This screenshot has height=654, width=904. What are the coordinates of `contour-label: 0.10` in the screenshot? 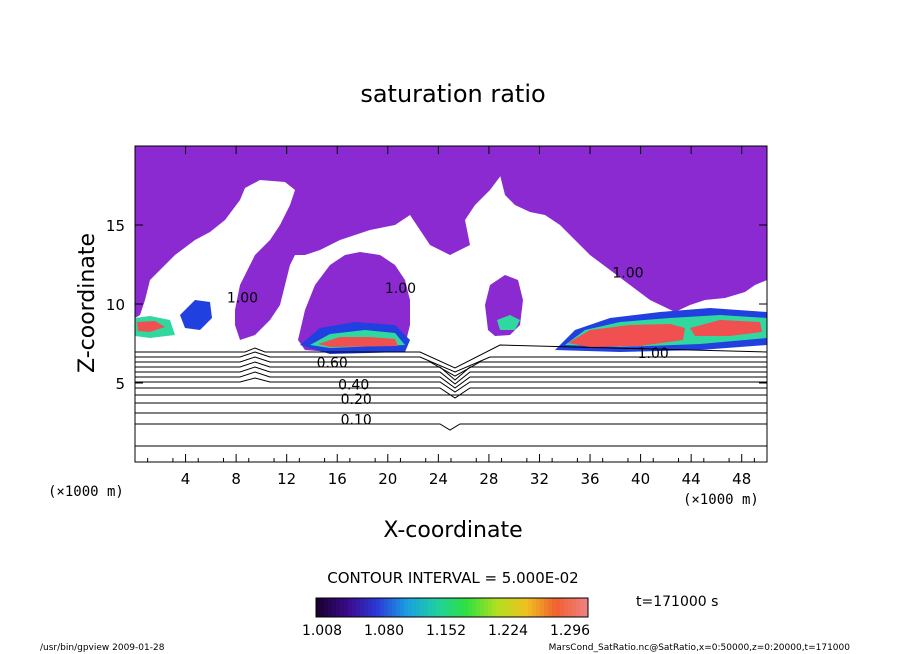 It's located at (356, 420).